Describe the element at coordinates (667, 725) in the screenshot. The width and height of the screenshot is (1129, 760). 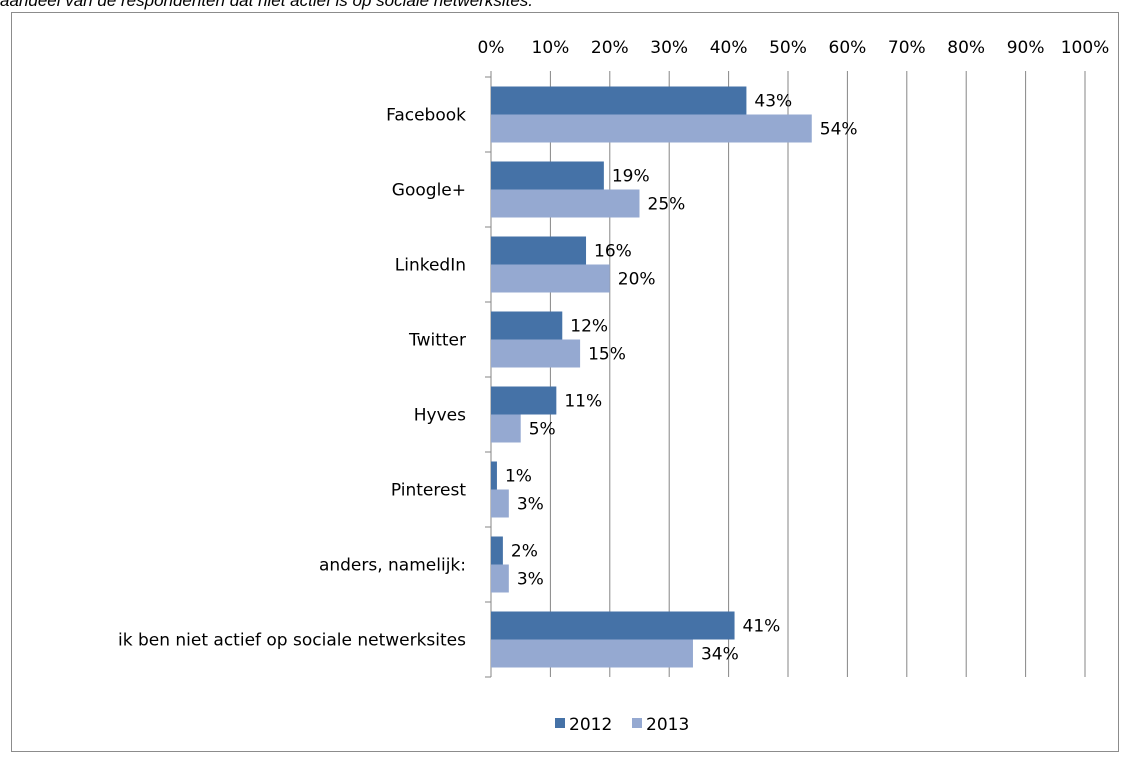
I see `legend-label: 2013` at that location.